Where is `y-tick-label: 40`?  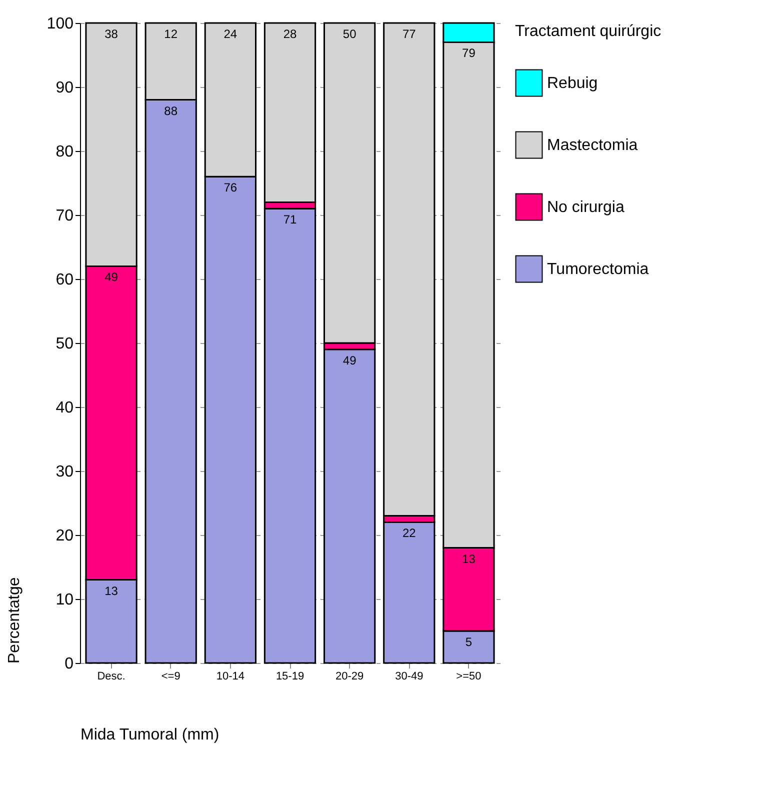 y-tick-label: 40 is located at coordinates (65, 408).